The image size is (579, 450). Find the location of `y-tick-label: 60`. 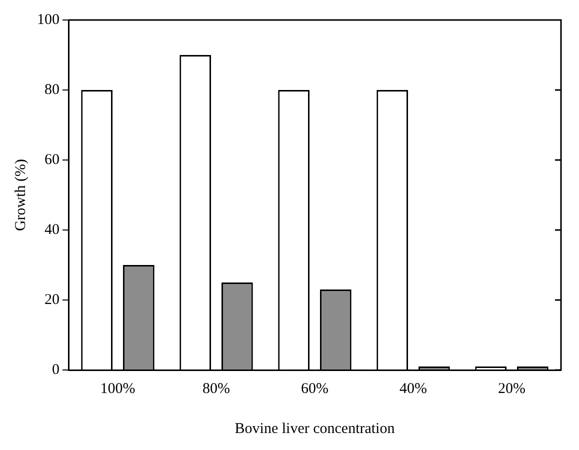

y-tick-label: 60 is located at coordinates (52, 160).